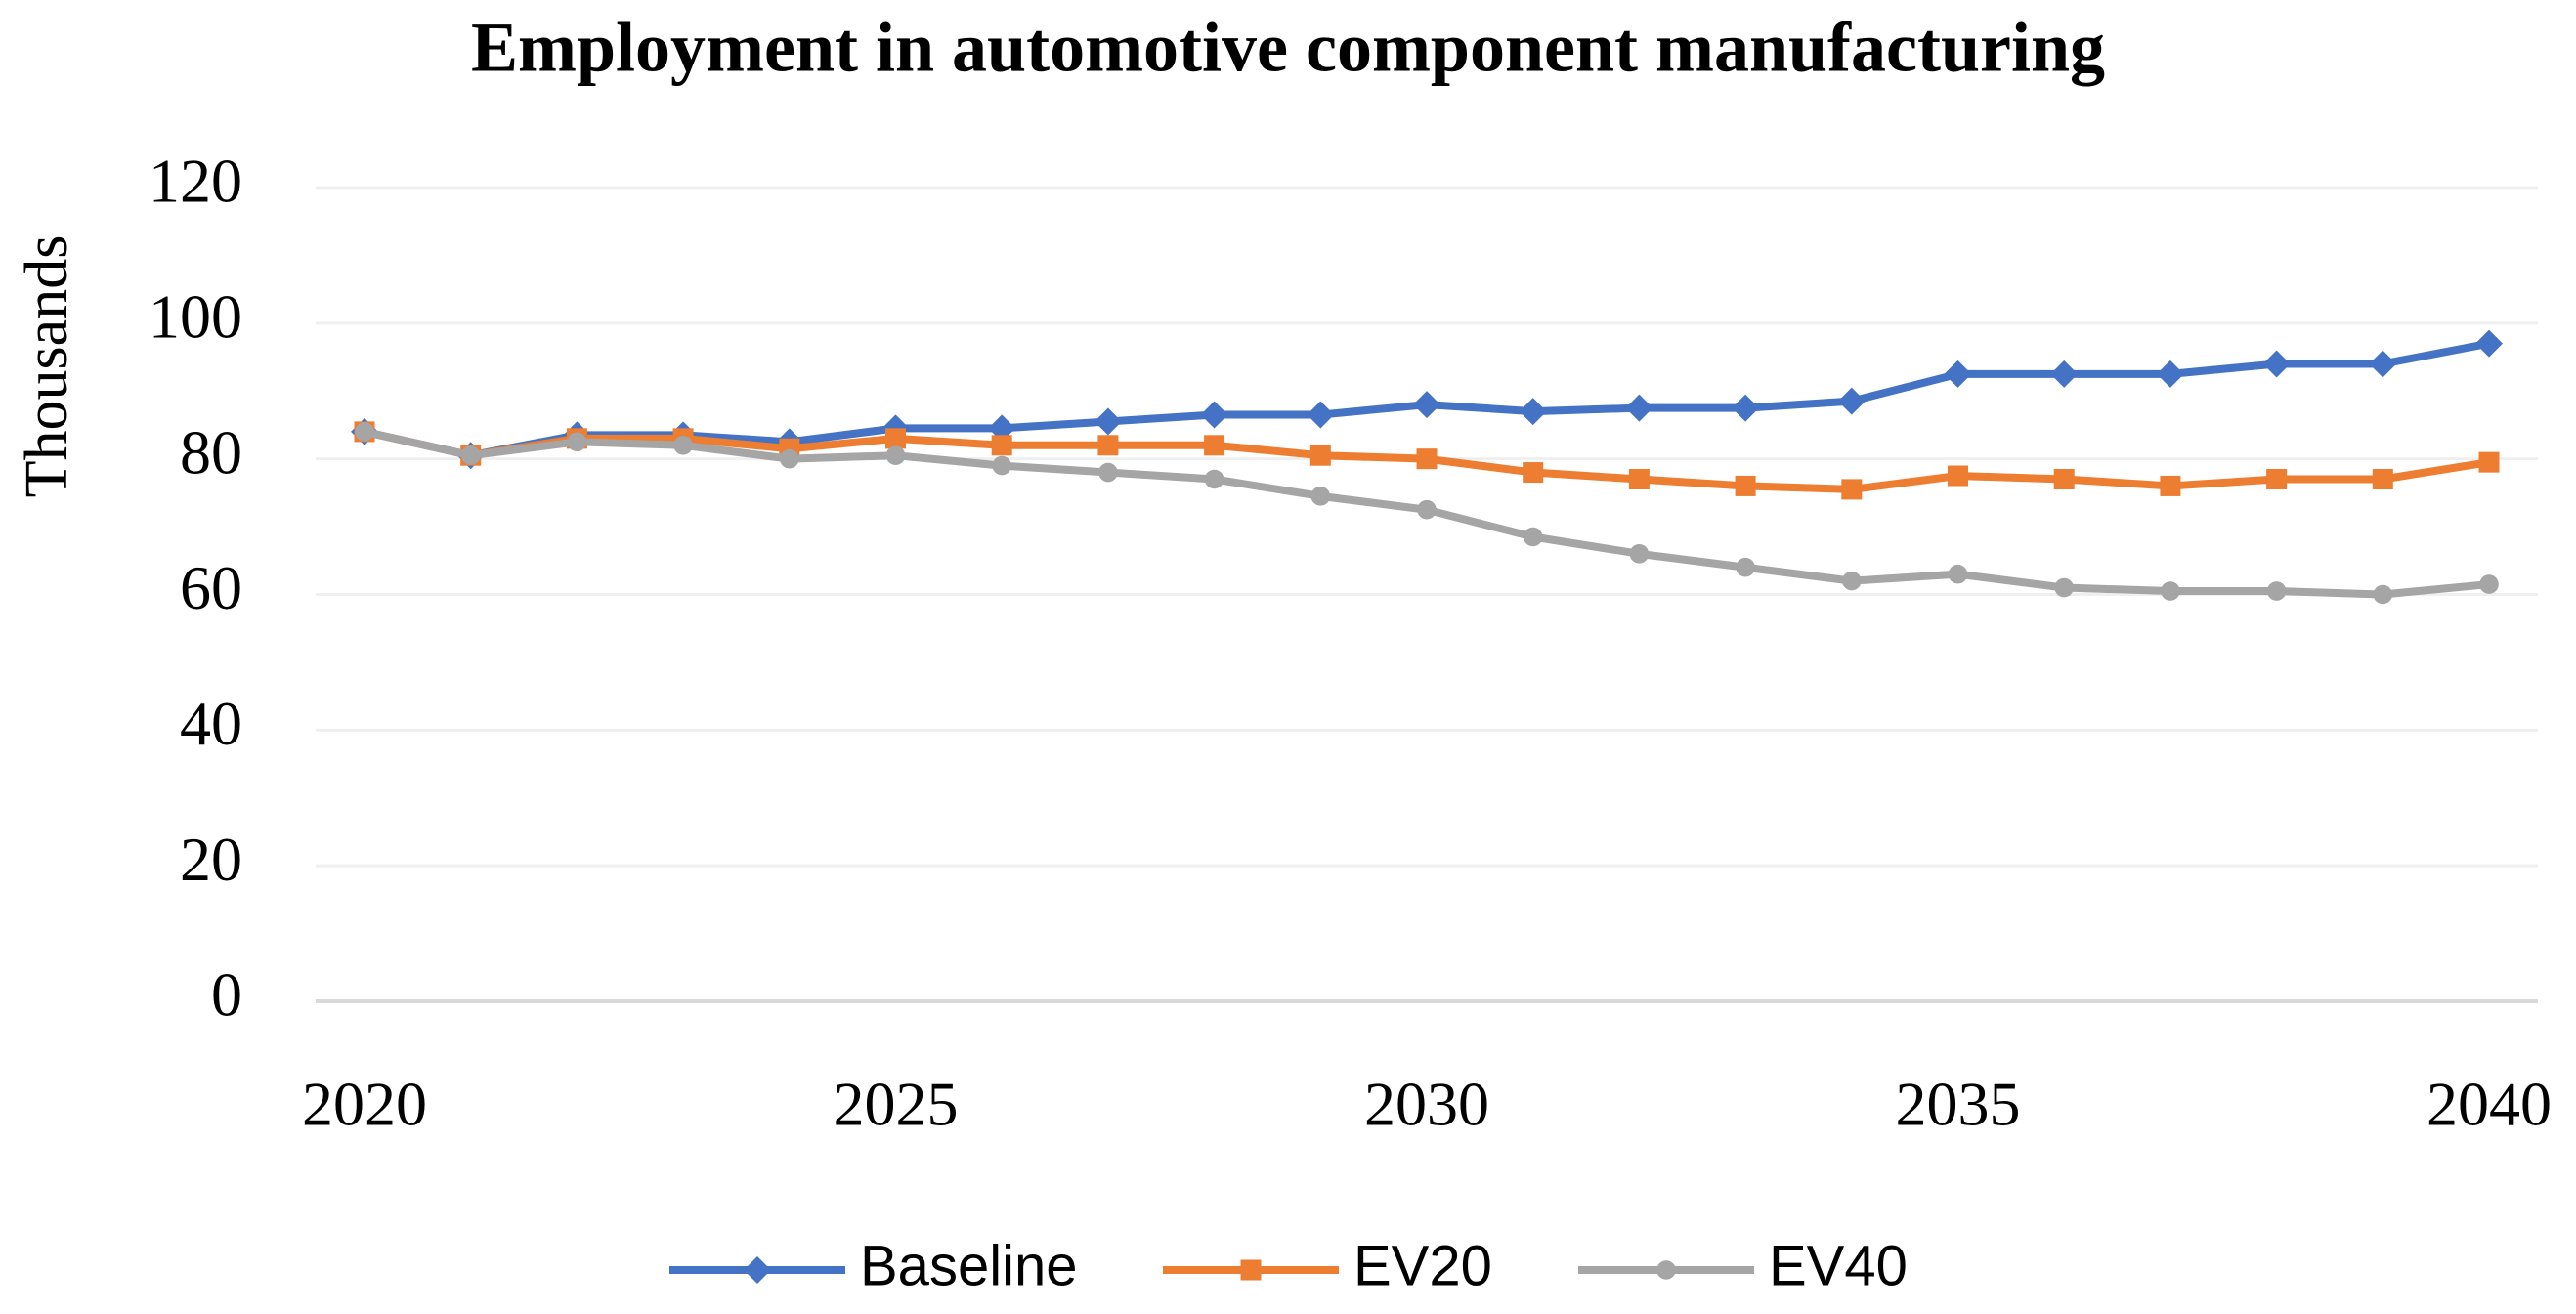  What do you see at coordinates (897, 1104) in the screenshot?
I see `x-tick-label: 2025` at bounding box center [897, 1104].